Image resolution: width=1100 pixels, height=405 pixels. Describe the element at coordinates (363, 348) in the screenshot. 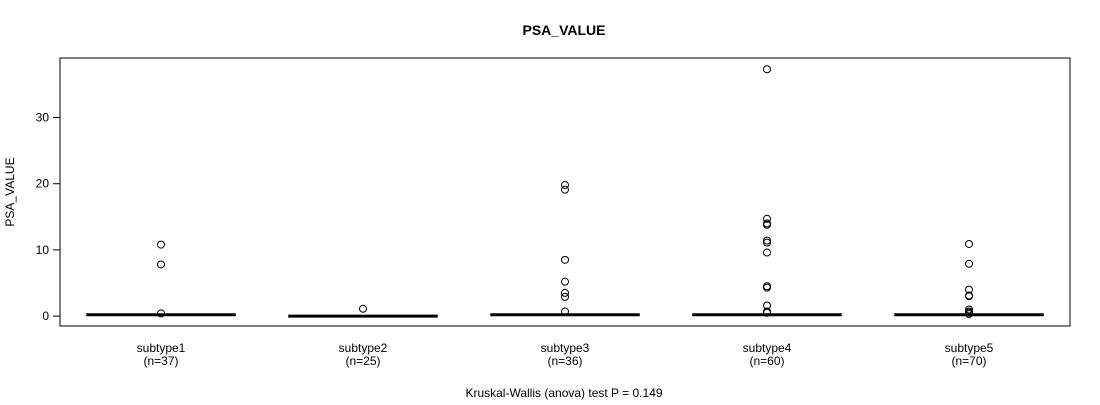

I see `x-tick-label-subtype2: subtype2` at that location.